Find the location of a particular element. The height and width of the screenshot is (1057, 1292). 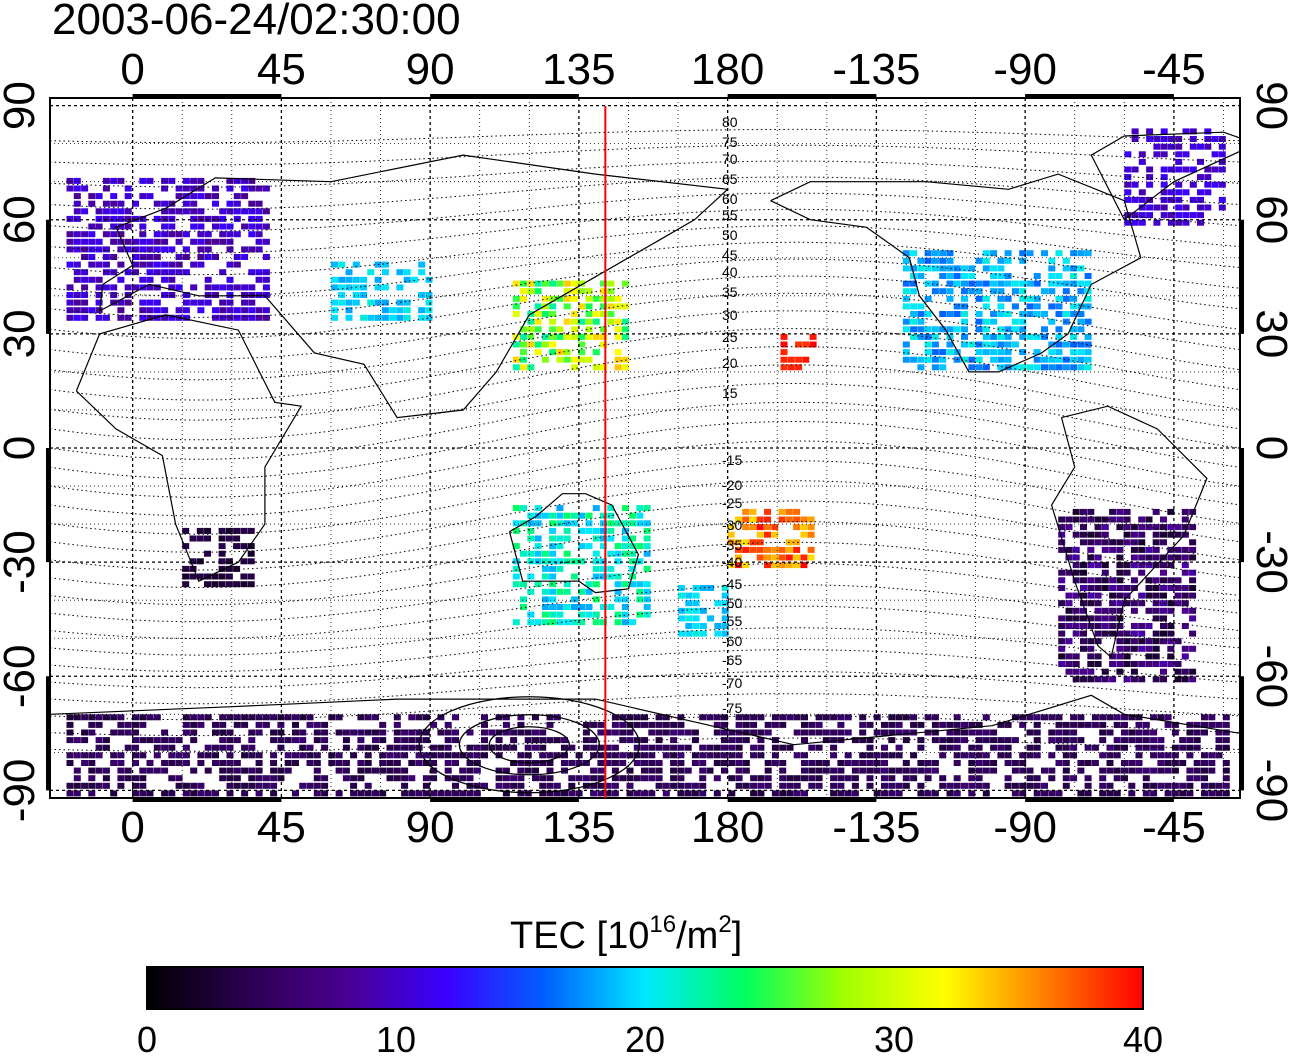

contour-label: 25 is located at coordinates (730, 337).